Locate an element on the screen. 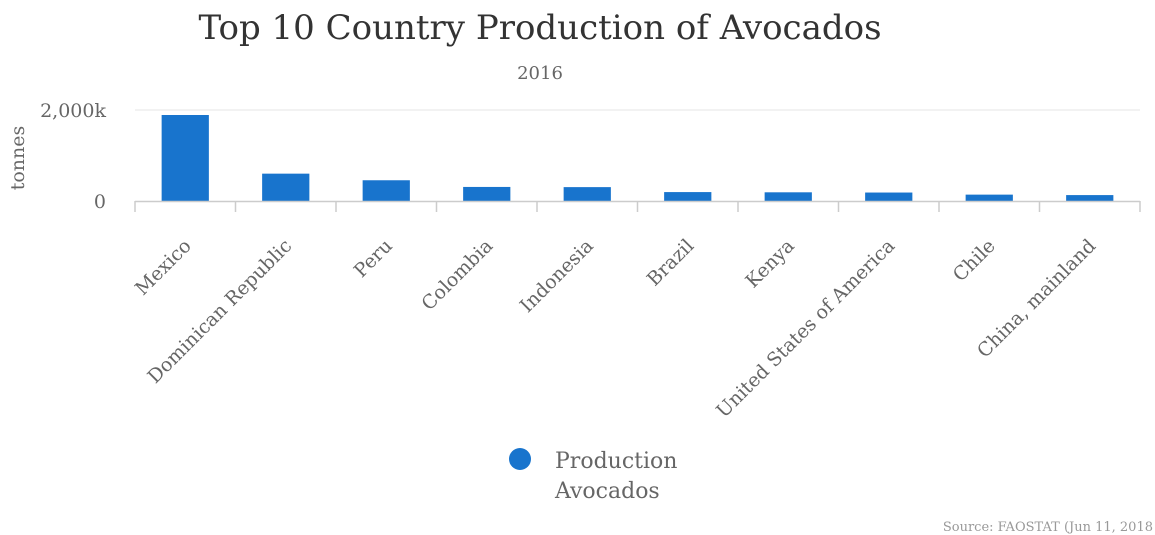  x-tick-label: Indonesia is located at coordinates (557, 276).